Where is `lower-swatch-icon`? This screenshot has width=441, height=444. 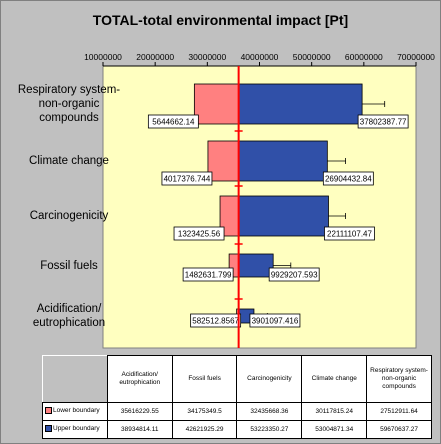 lower-swatch-icon is located at coordinates (48, 411).